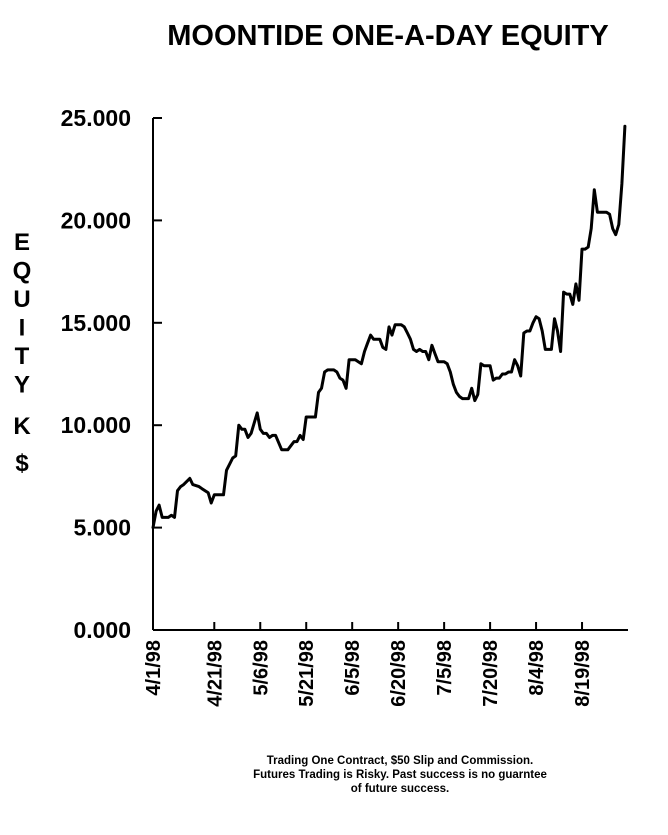  What do you see at coordinates (96, 220) in the screenshot?
I see `y-tick-label: 20.000` at bounding box center [96, 220].